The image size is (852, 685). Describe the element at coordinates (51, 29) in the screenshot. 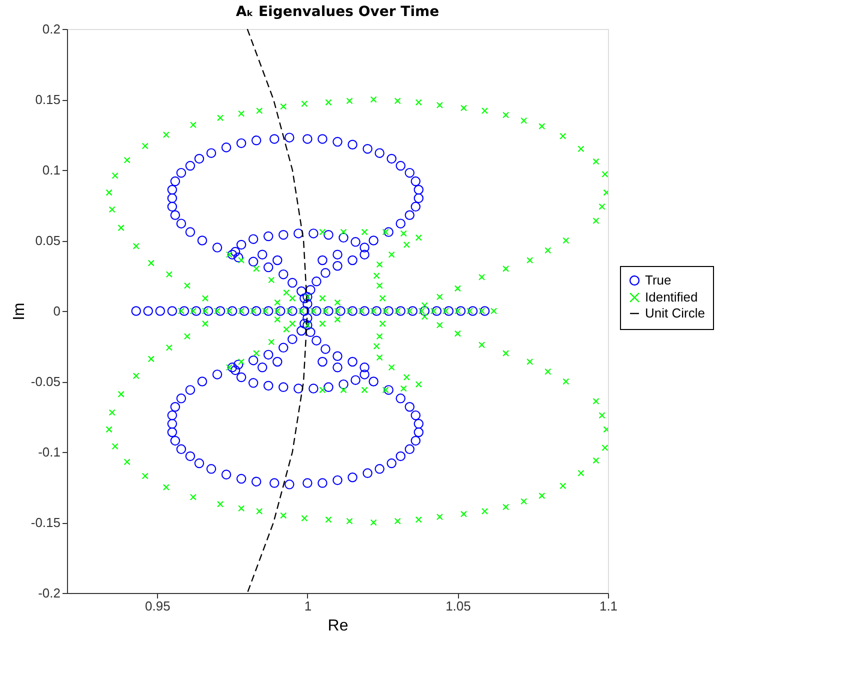

I see `y-tick-label: 0.2` at that location.